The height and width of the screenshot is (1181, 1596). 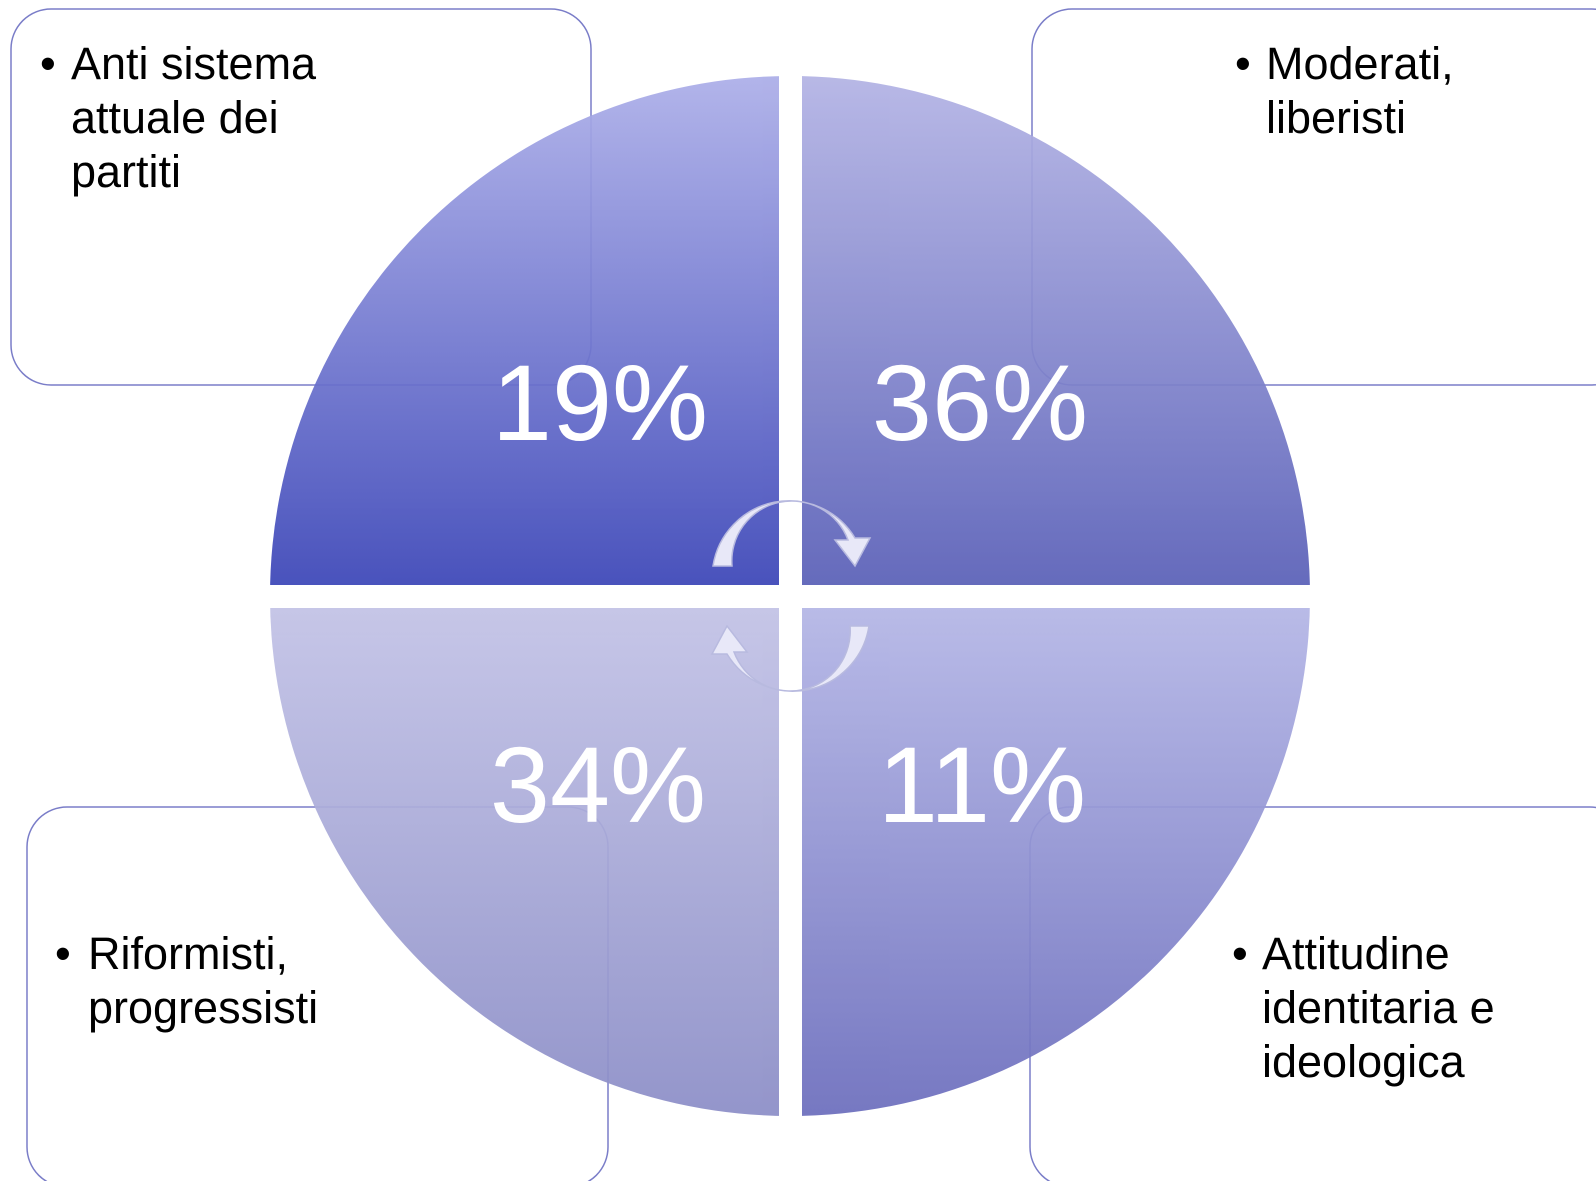 I want to click on percent-label: 11%, so click(x=982, y=784).